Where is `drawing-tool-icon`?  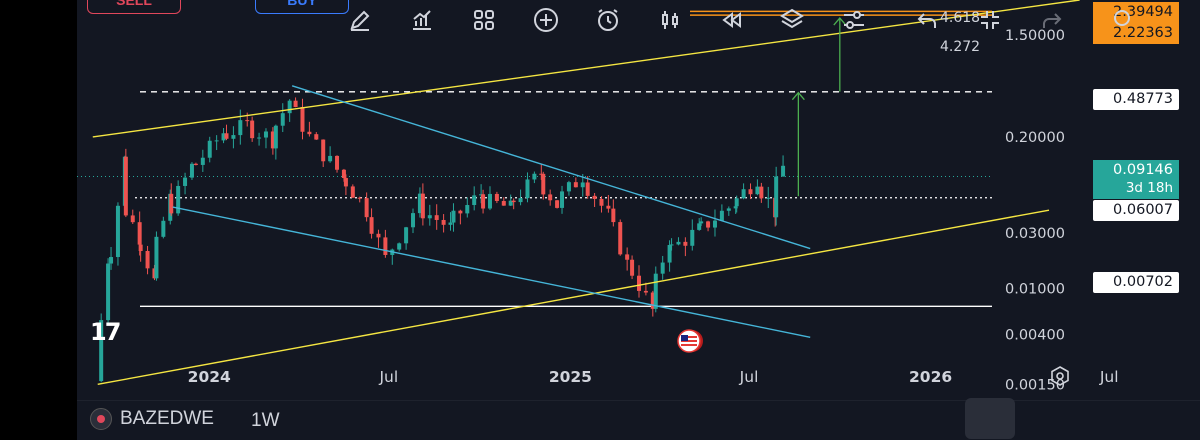
drawing-tool-icon is located at coordinates (360, 20).